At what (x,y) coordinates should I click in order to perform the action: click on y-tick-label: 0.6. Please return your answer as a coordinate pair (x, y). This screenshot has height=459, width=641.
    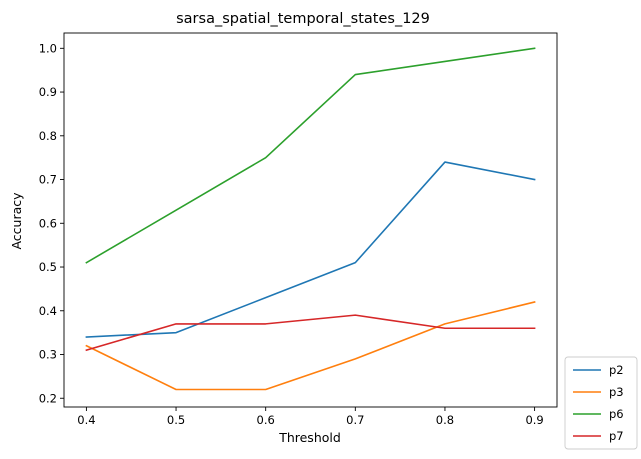
    Looking at the image, I should click on (48, 223).